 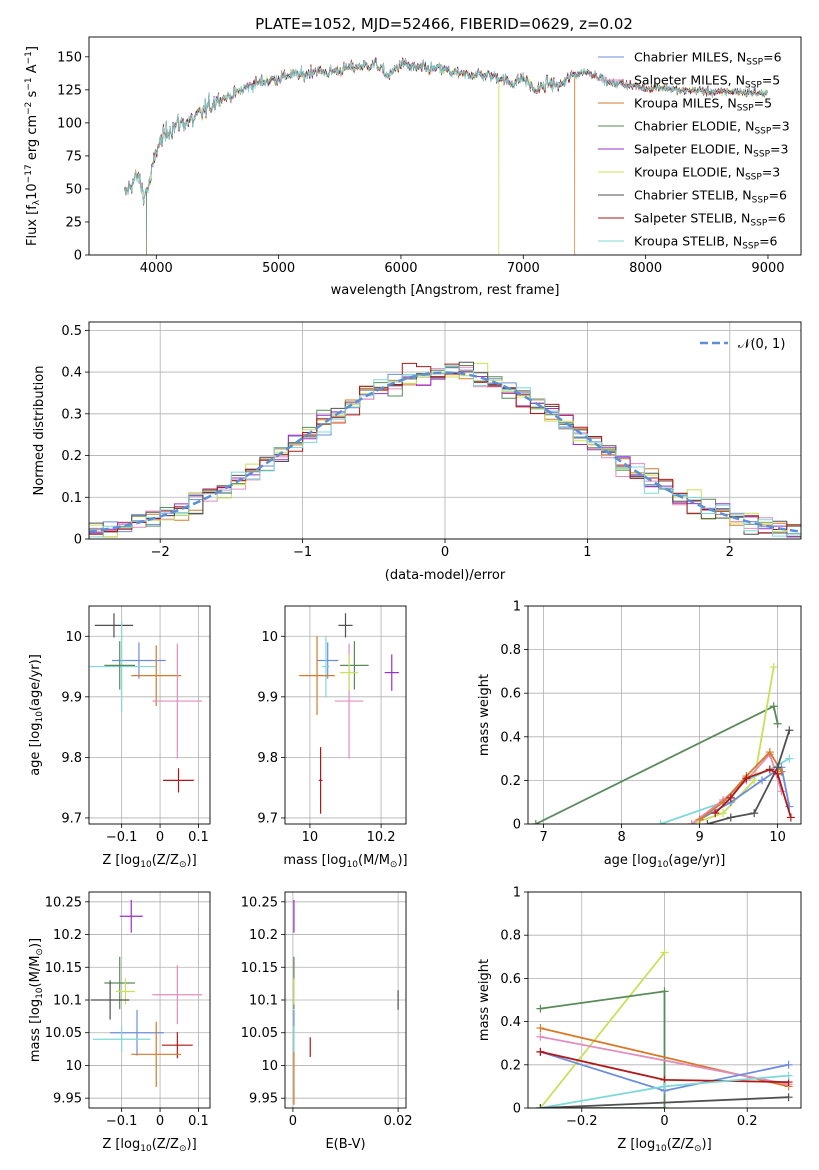 I want to click on x-tick-label: 10, so click(x=777, y=837).